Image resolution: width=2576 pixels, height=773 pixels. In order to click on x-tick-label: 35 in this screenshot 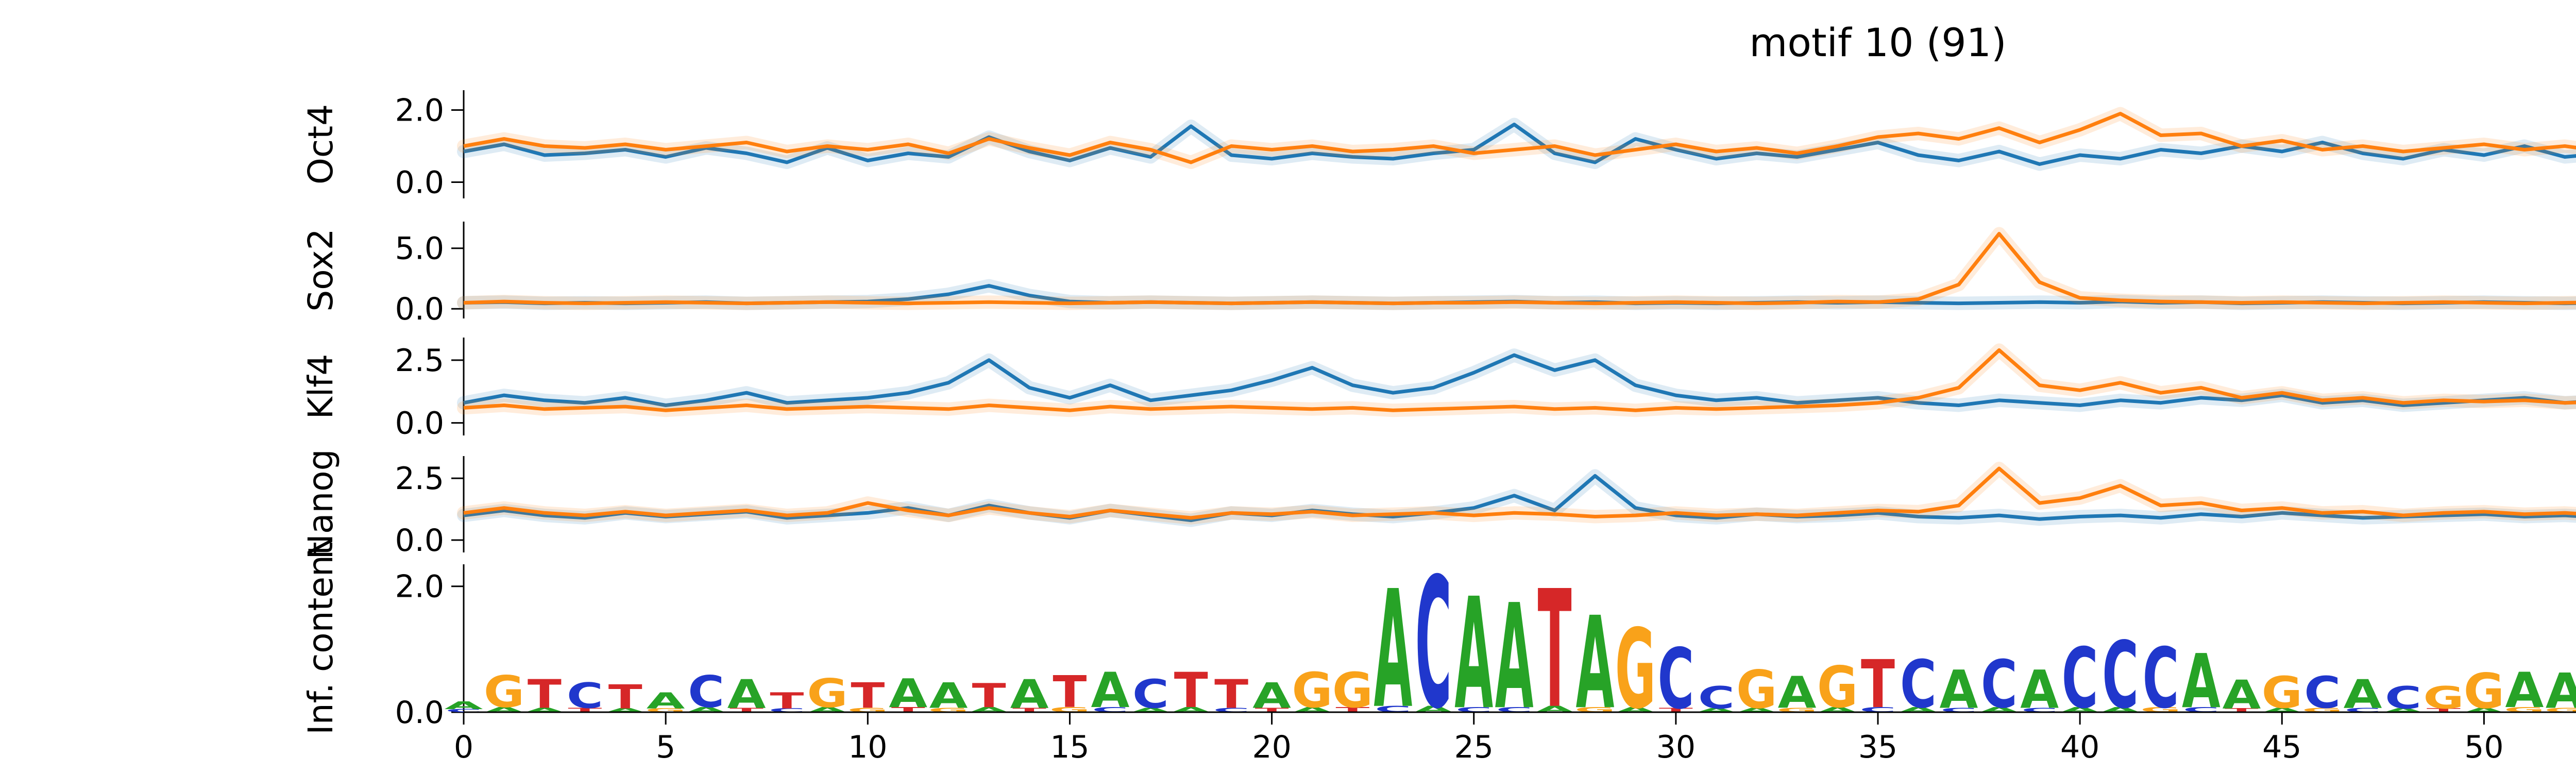, I will do `click(1877, 747)`.